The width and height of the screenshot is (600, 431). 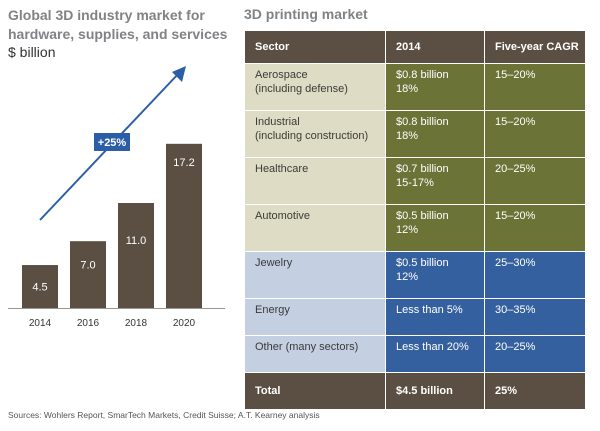 I want to click on total-value: $4.5 billion, so click(x=435, y=391).